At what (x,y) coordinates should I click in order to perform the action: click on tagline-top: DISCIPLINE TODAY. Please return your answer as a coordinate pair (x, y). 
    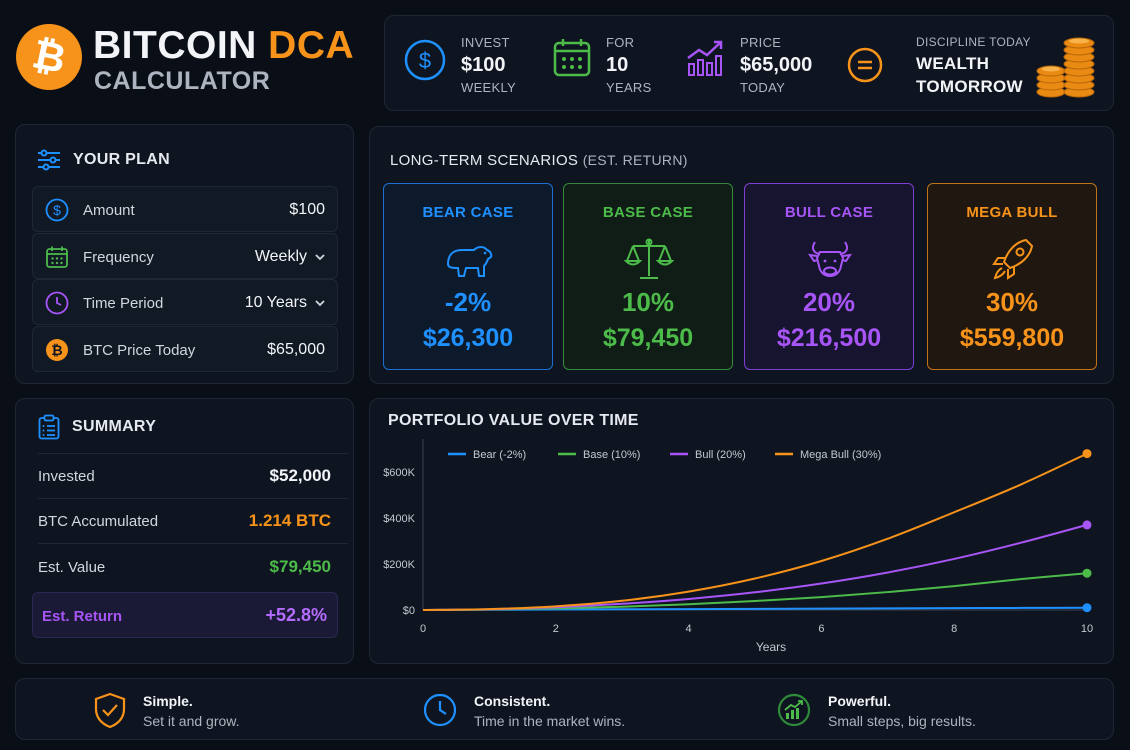
    Looking at the image, I should click on (973, 42).